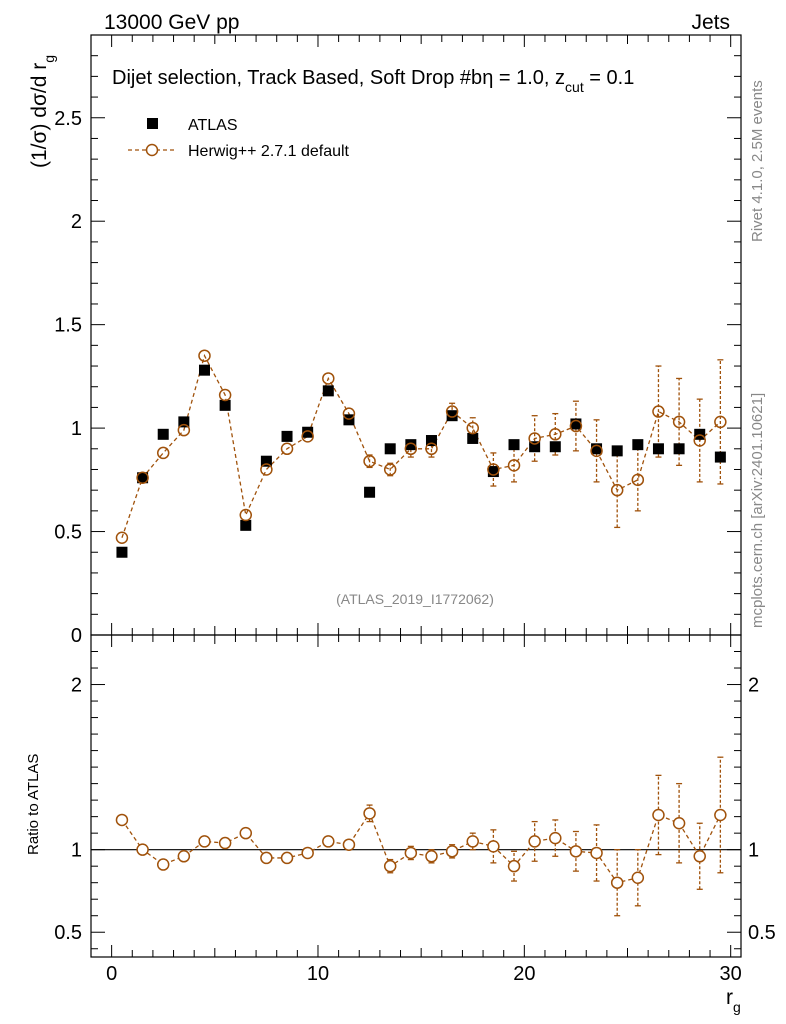 This screenshot has height=1024, width=786. What do you see at coordinates (733, 1000) in the screenshot?
I see `x-axis-label: rg` at bounding box center [733, 1000].